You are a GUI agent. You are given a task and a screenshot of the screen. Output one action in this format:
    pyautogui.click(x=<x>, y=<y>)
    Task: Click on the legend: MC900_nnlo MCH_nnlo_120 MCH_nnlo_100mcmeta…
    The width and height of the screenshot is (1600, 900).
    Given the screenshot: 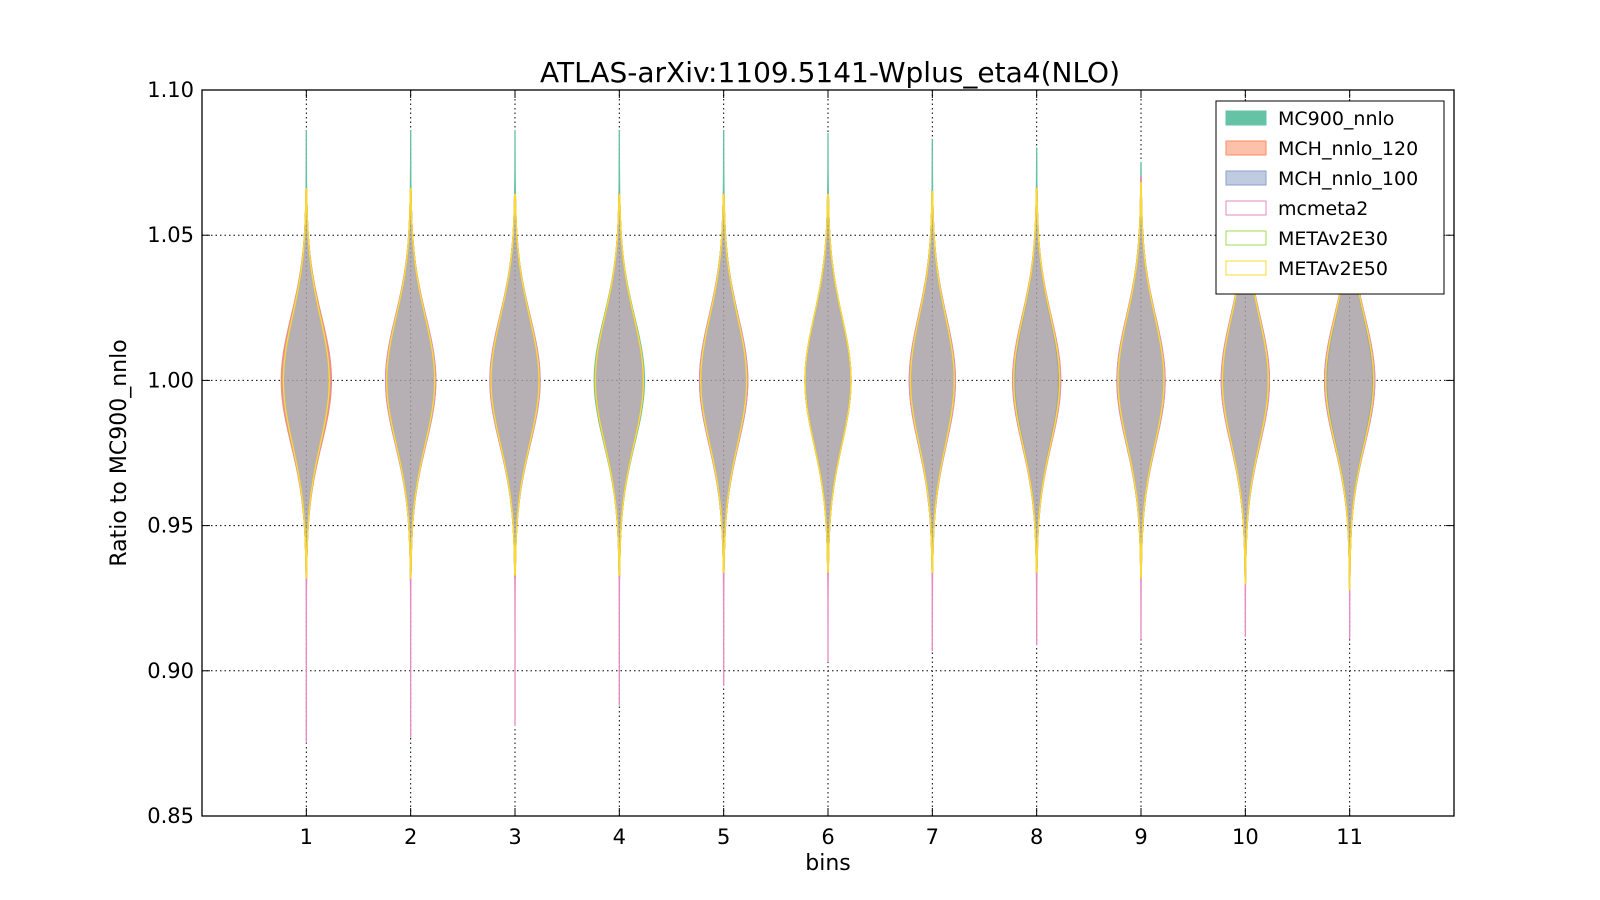 What is the action you would take?
    pyautogui.click(x=1330, y=197)
    